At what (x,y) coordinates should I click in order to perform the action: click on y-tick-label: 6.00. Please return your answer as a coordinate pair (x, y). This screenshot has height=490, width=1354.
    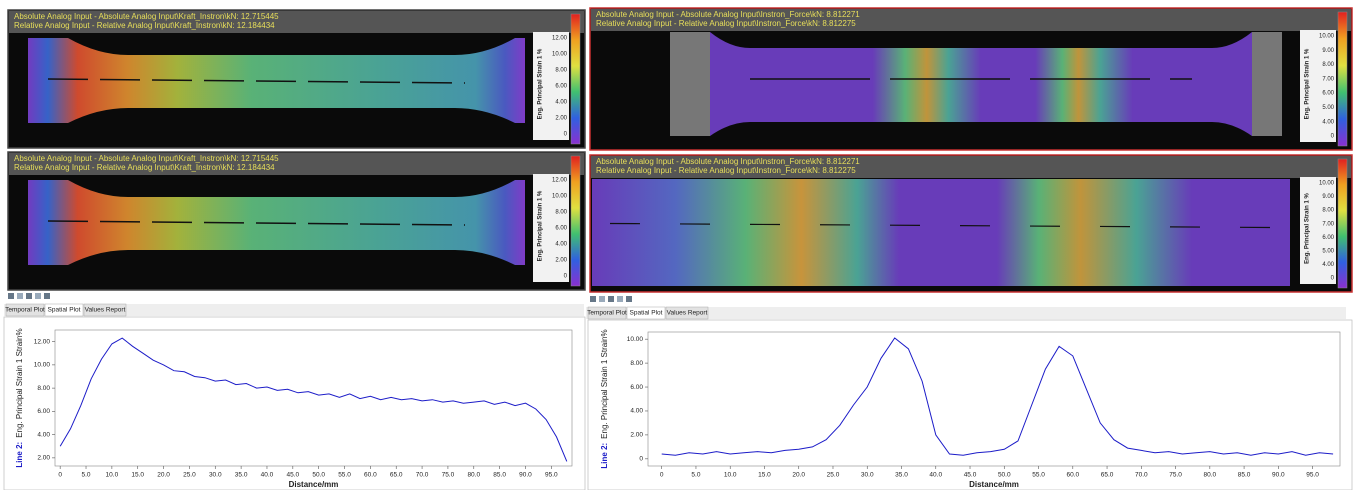
    Looking at the image, I should click on (636, 387).